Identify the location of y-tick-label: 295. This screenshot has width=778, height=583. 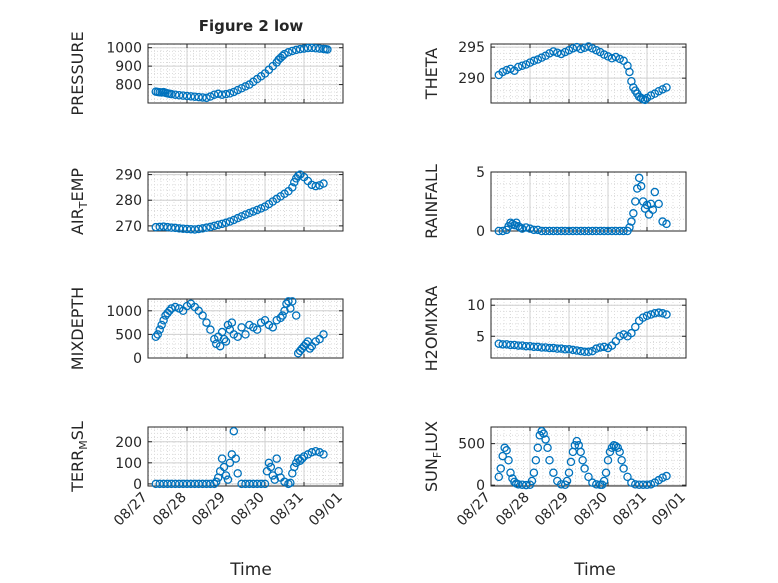
(471, 48).